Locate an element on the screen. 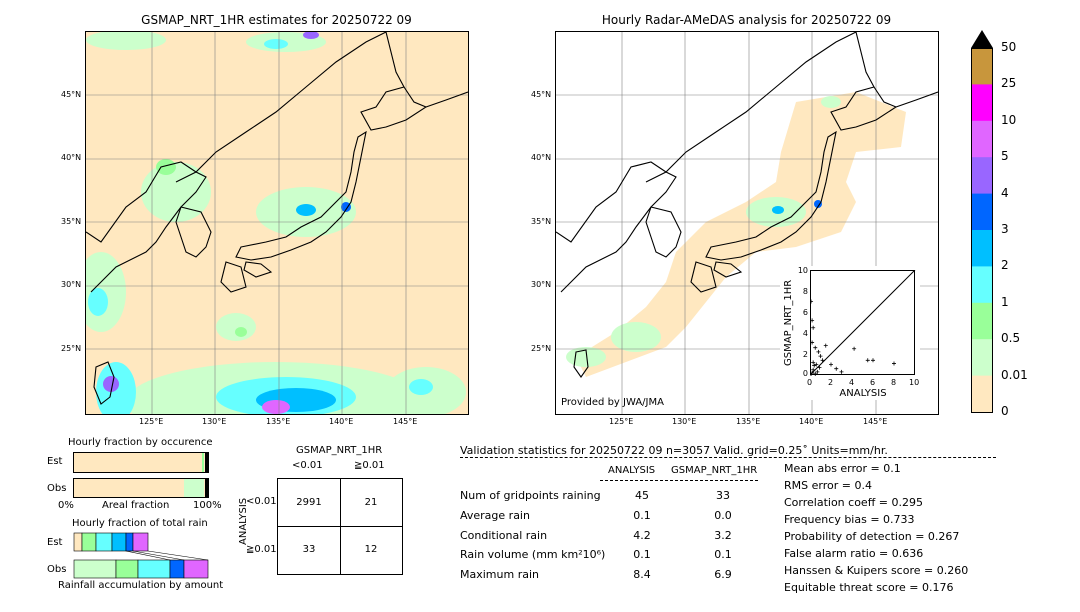 The height and width of the screenshot is (612, 1080). stat-analysis: 45 is located at coordinates (642, 495).